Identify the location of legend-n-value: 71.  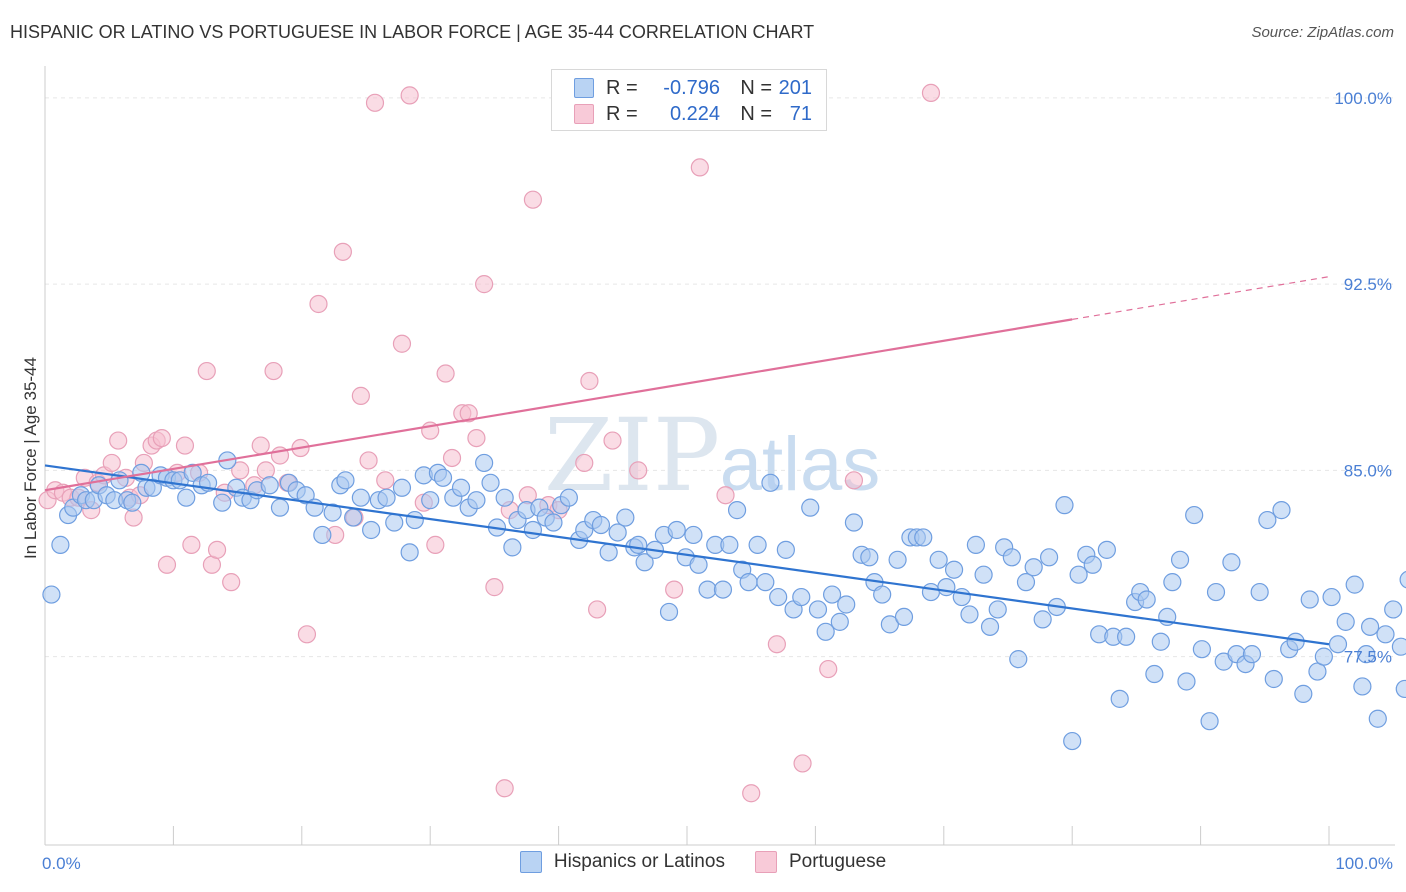
(800, 113).